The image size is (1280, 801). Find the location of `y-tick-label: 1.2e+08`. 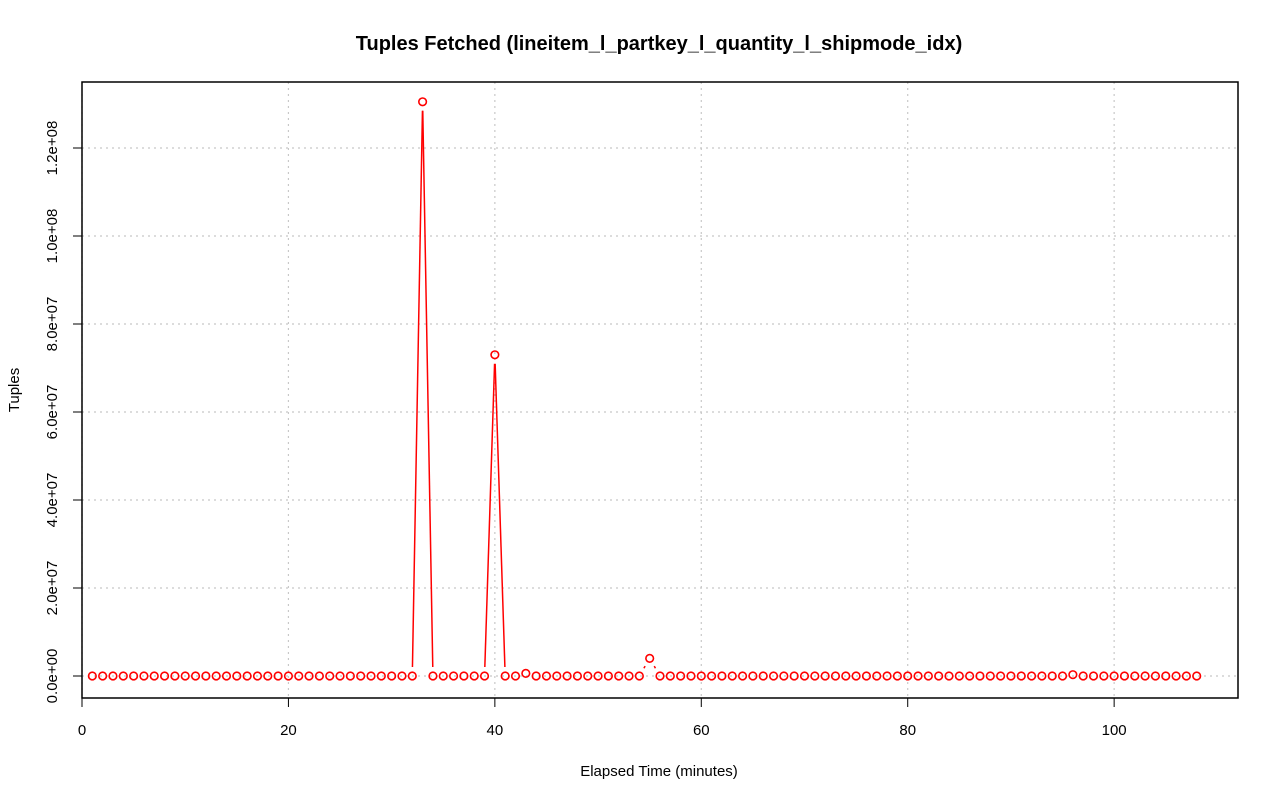

y-tick-label: 1.2e+08 is located at coordinates (52, 148).